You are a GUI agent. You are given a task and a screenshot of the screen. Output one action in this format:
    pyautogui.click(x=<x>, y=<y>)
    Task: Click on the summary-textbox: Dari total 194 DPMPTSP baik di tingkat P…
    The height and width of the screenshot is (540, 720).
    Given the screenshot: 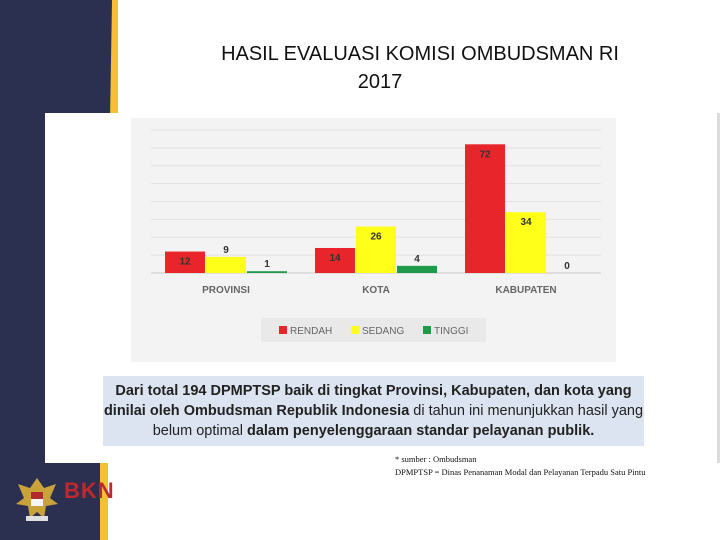 What is the action you would take?
    pyautogui.click(x=373, y=411)
    